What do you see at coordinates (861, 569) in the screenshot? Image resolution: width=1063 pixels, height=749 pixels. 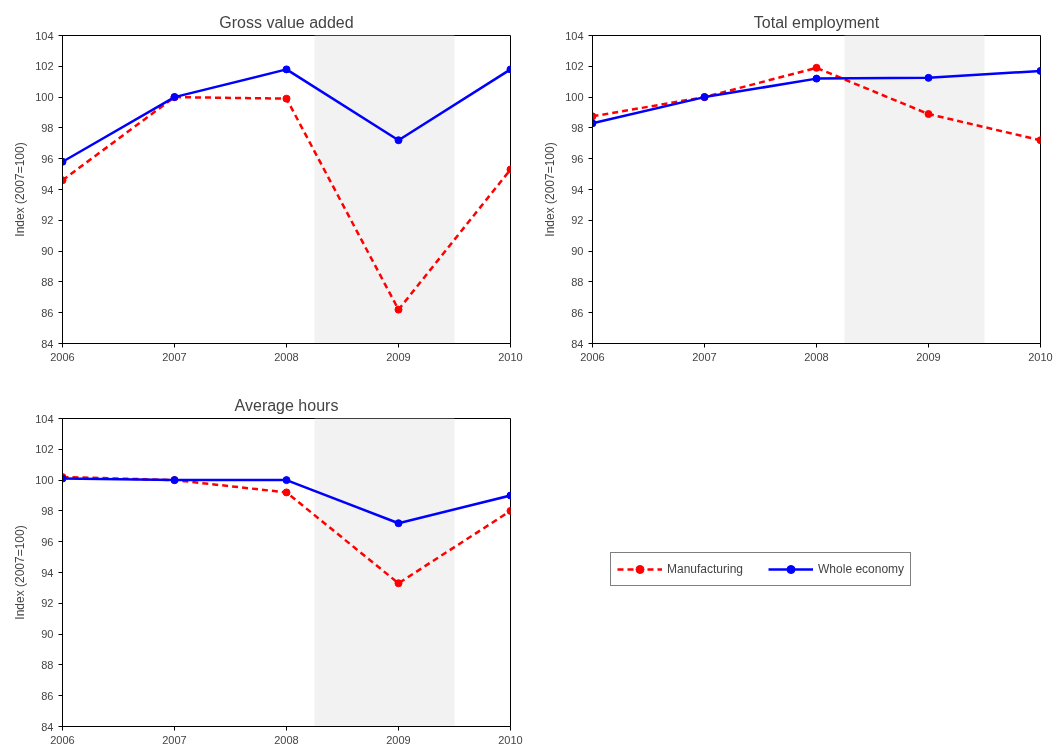 I see `legend-label: Whole economy` at bounding box center [861, 569].